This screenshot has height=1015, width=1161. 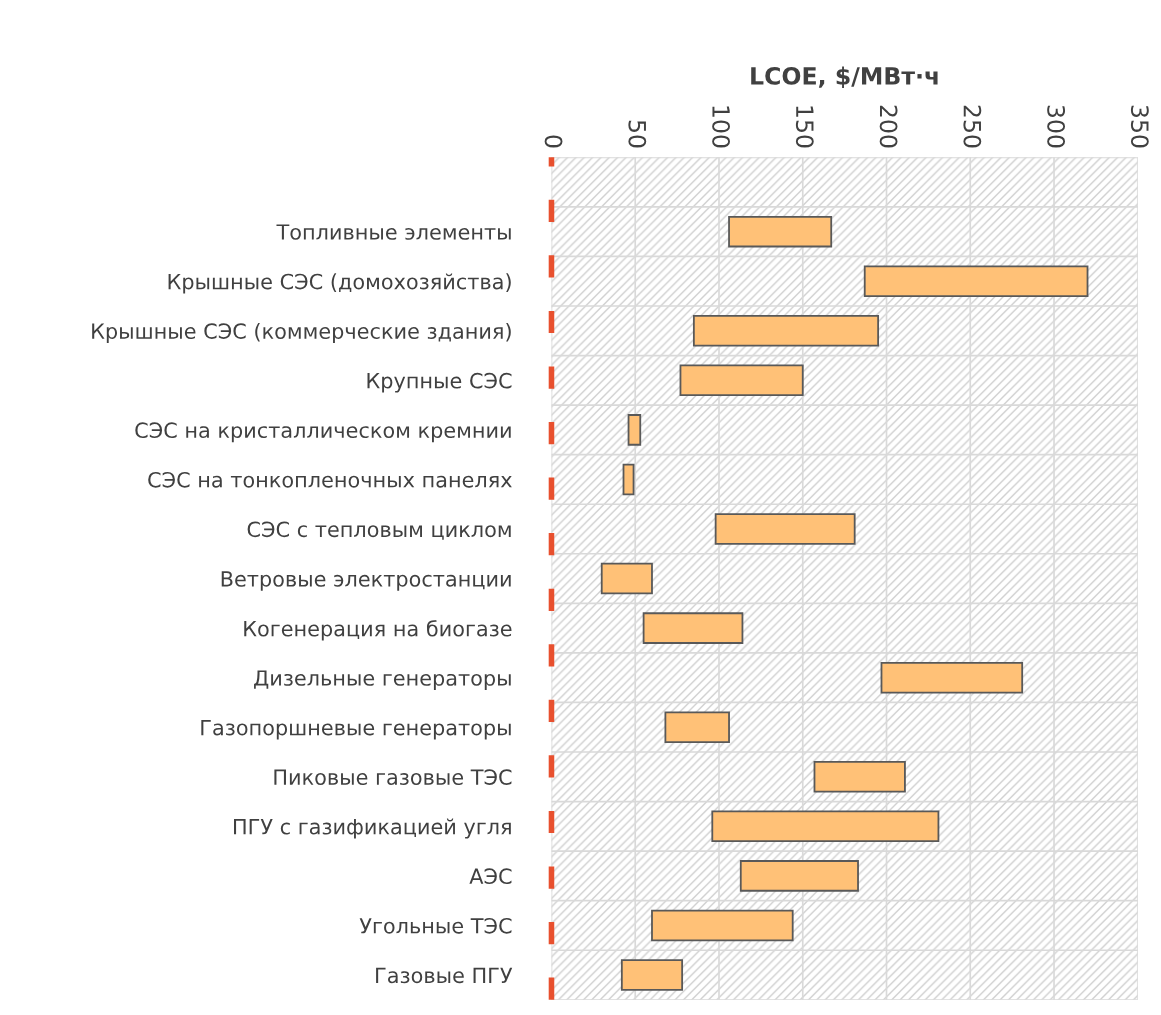 What do you see at coordinates (721, 127) in the screenshot?
I see `x-tick-label: 100` at bounding box center [721, 127].